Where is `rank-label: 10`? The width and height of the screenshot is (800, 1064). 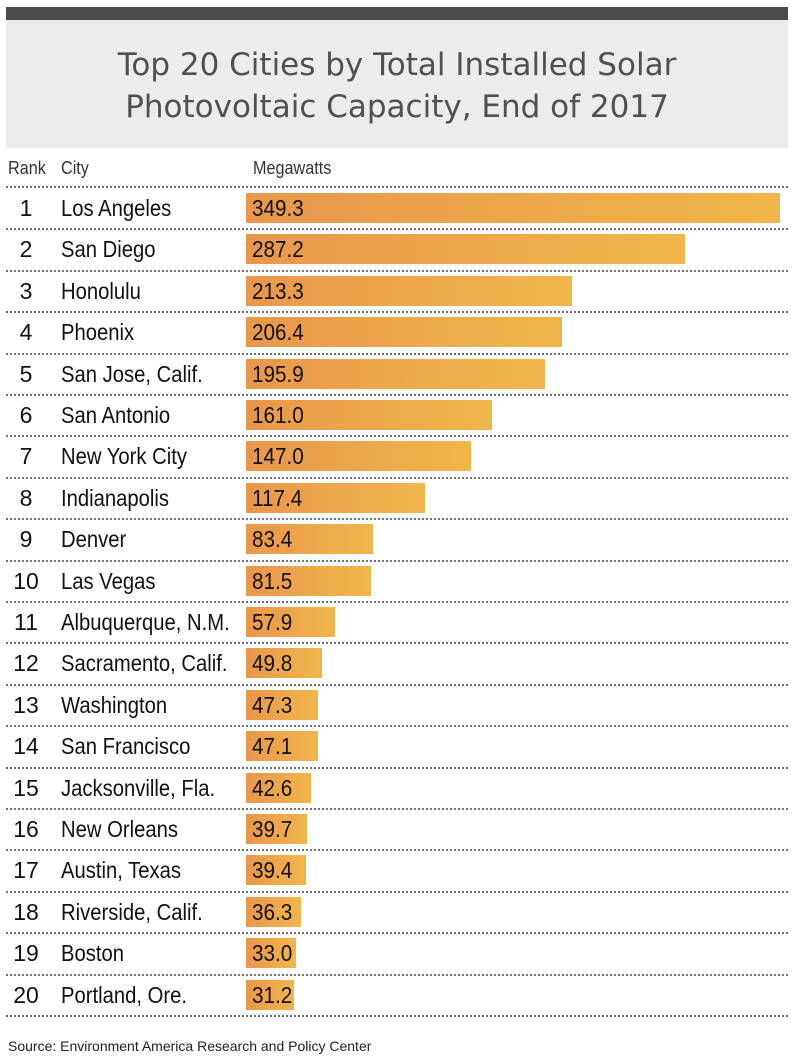 rank-label: 10 is located at coordinates (26, 580).